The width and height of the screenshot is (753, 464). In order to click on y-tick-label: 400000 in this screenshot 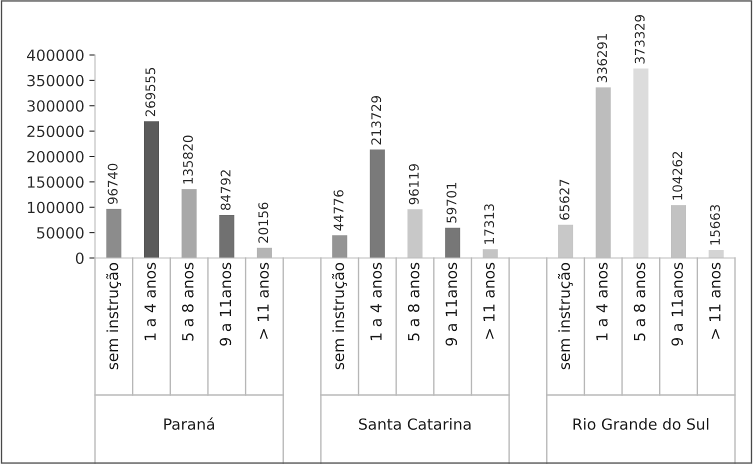, I will do `click(55, 55)`.